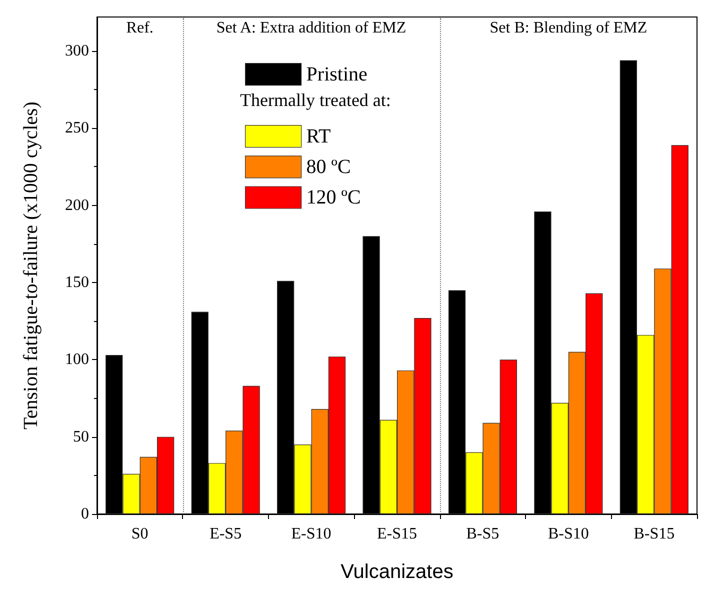 The width and height of the screenshot is (707, 592). Describe the element at coordinates (140, 28) in the screenshot. I see `annotation: Ref.` at that location.